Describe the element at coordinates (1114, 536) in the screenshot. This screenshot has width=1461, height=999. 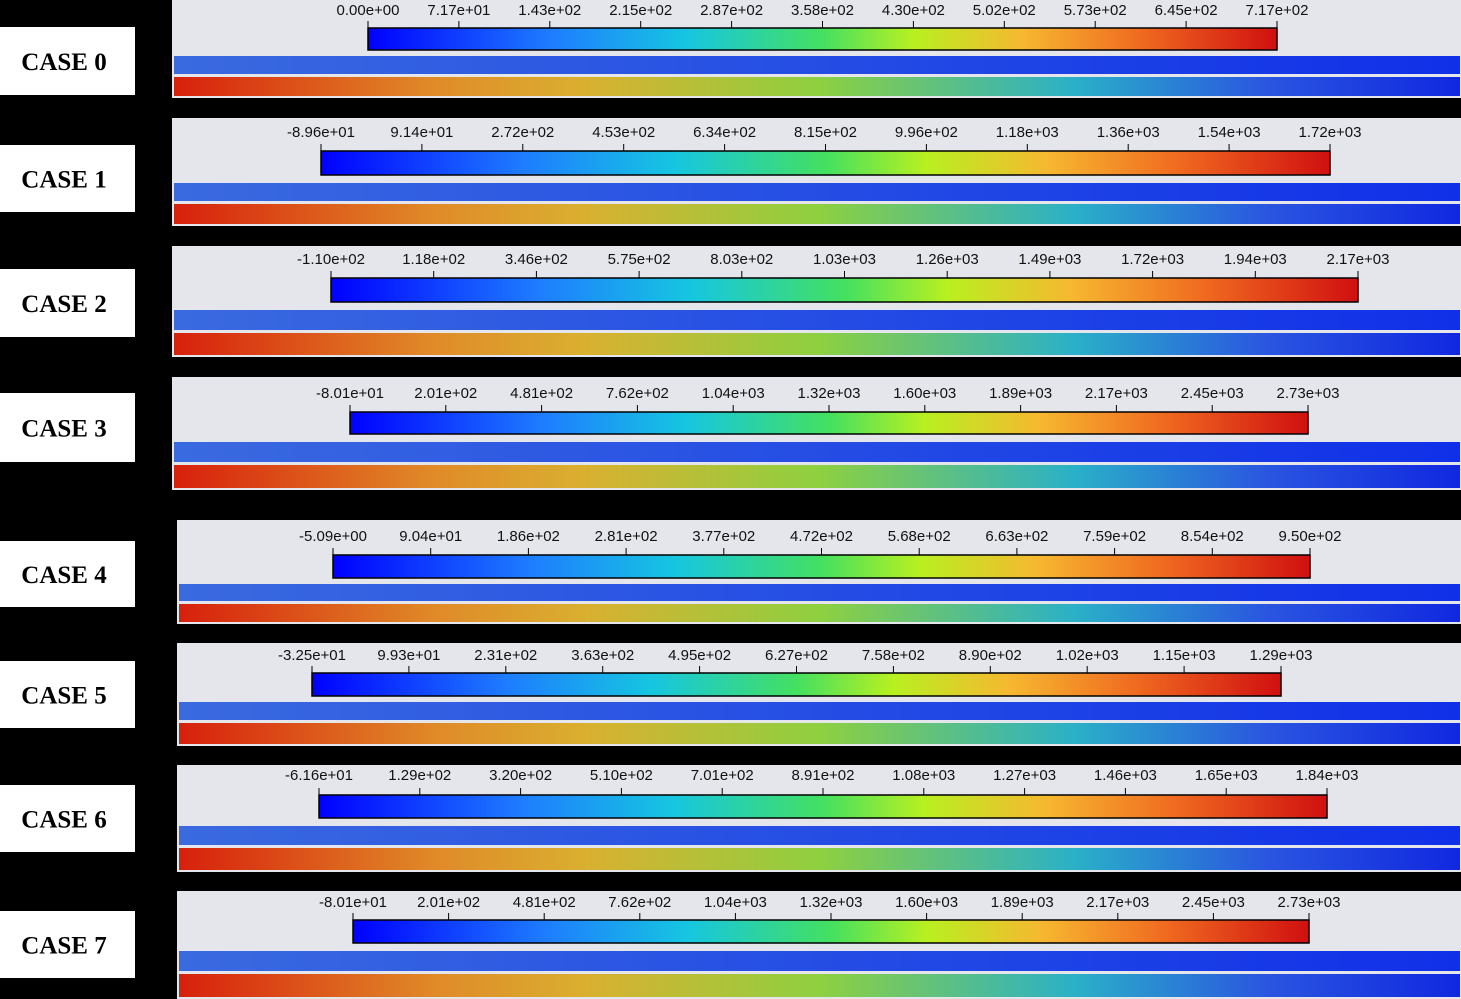
I see `colorbar-tick-label: 7.59e+02` at that location.